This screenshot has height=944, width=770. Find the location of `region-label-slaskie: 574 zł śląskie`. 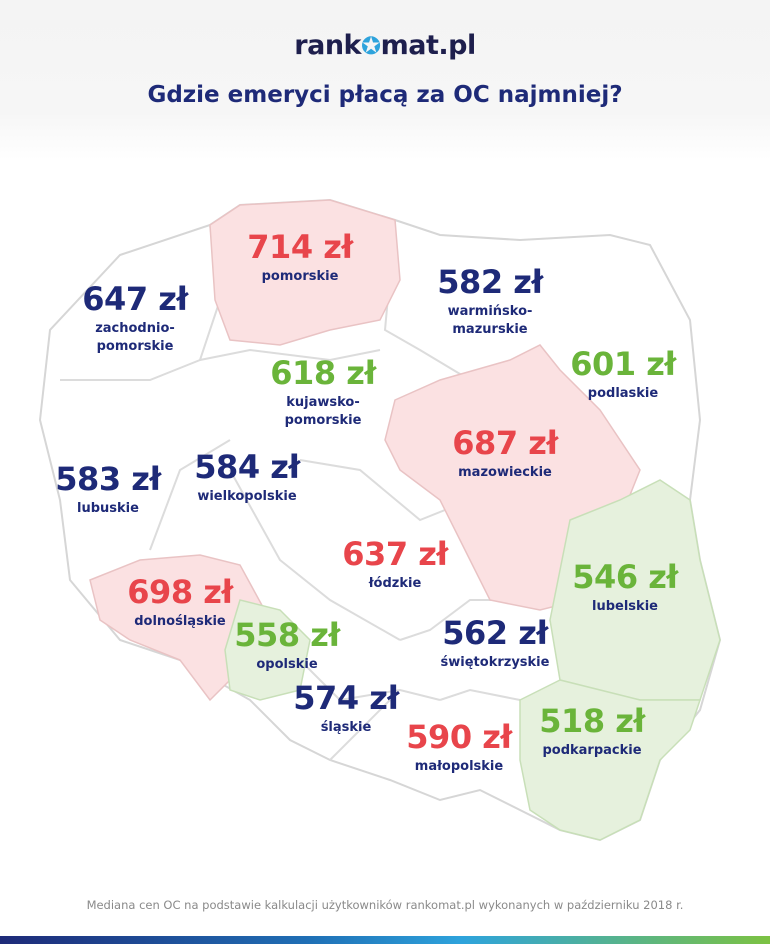

region-label-slaskie: 574 zł śląskie is located at coordinates (346, 708).